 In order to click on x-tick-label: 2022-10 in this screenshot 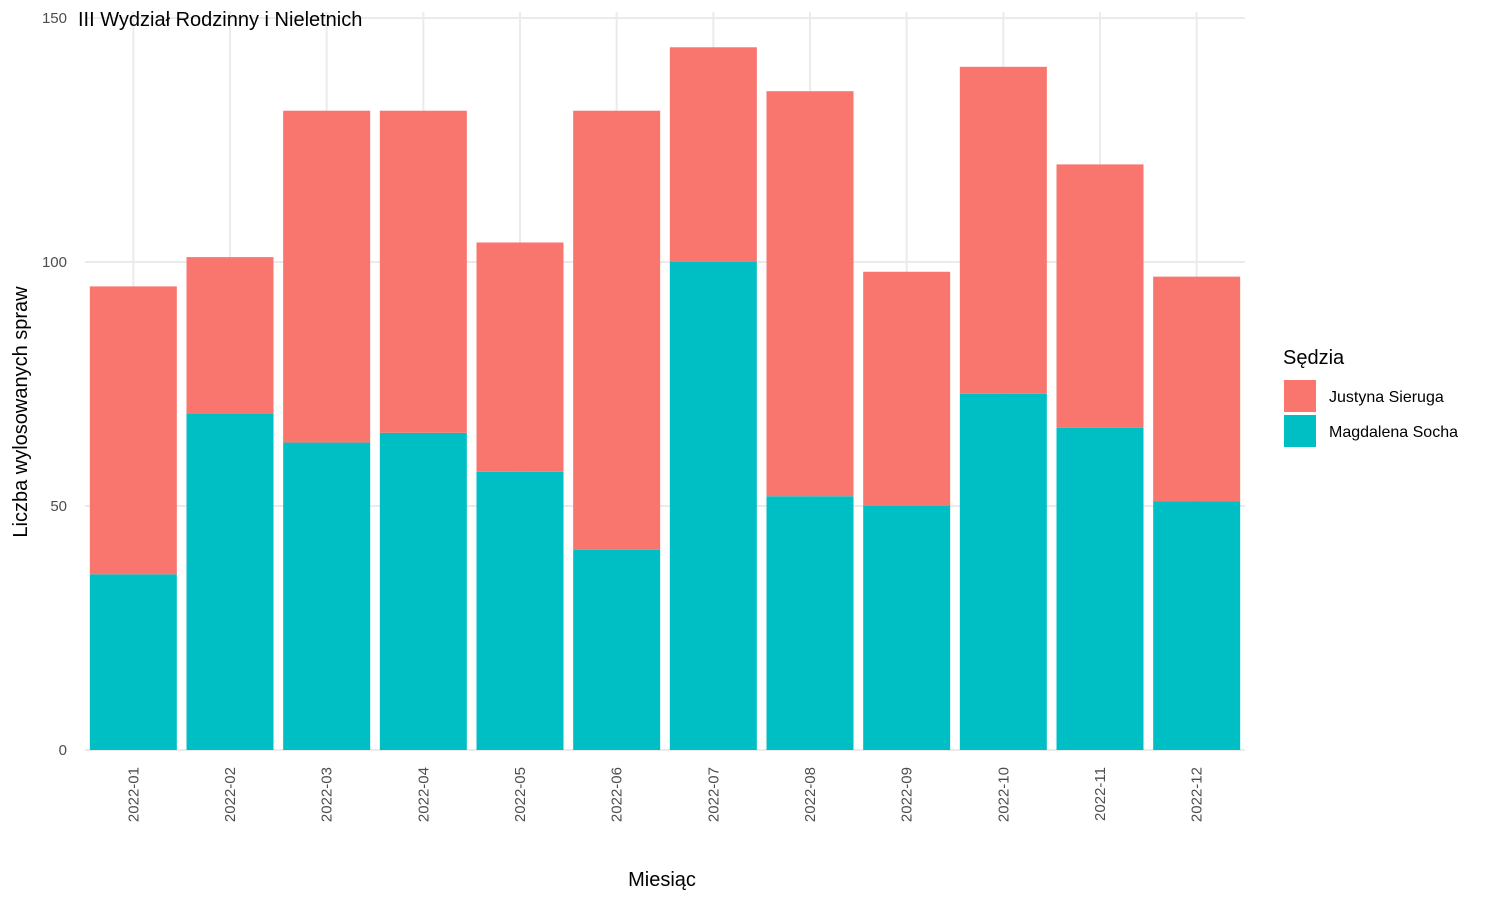, I will do `click(1003, 794)`.